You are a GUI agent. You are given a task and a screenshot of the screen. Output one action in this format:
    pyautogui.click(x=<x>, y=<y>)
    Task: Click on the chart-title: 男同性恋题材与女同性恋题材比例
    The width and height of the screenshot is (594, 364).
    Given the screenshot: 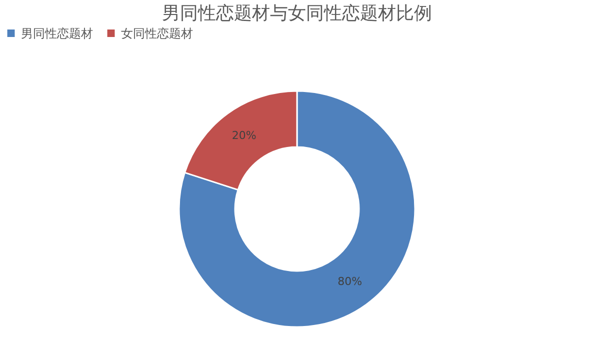 What is the action you would take?
    pyautogui.click(x=297, y=13)
    